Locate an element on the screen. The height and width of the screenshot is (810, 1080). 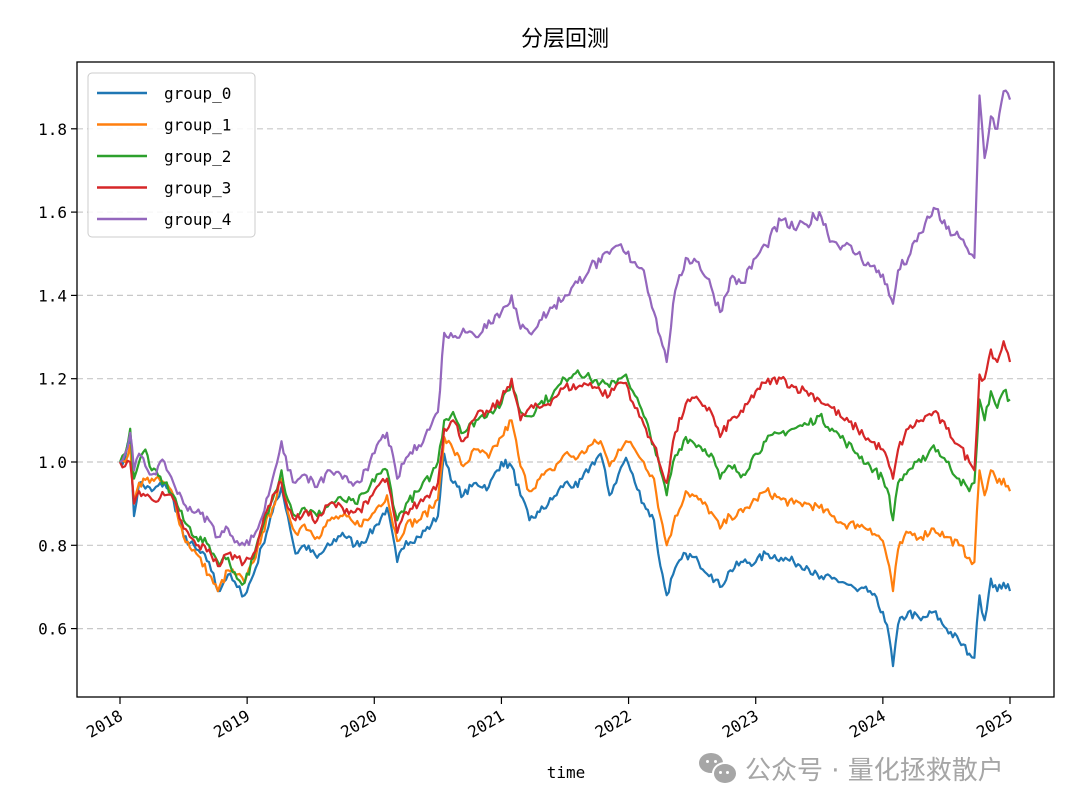
y-tick-label: 1.4 is located at coordinates (52, 295).